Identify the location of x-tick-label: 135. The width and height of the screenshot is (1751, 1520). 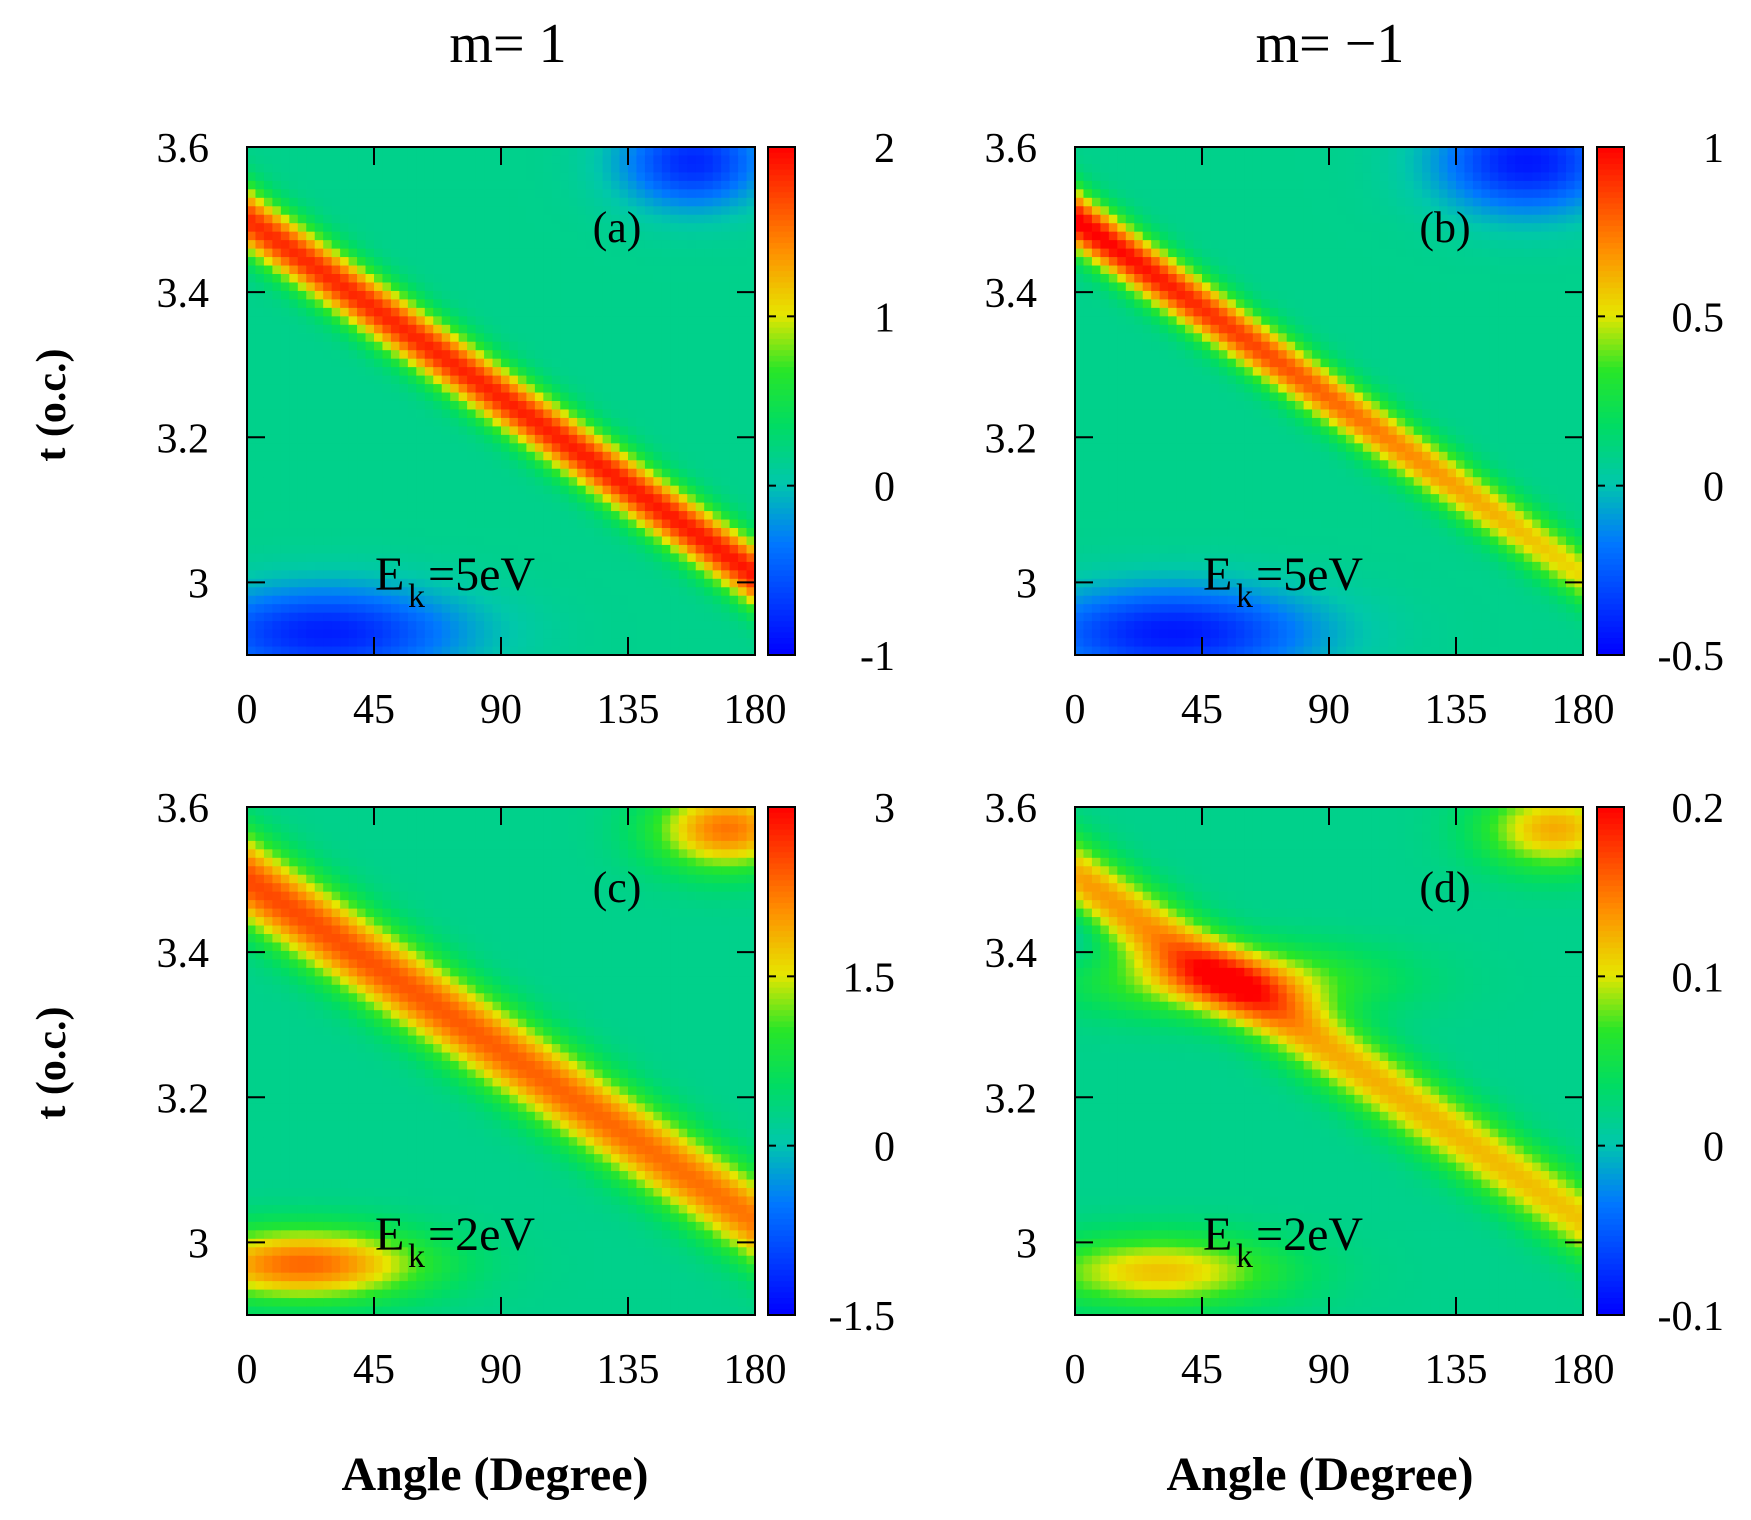
(628, 710).